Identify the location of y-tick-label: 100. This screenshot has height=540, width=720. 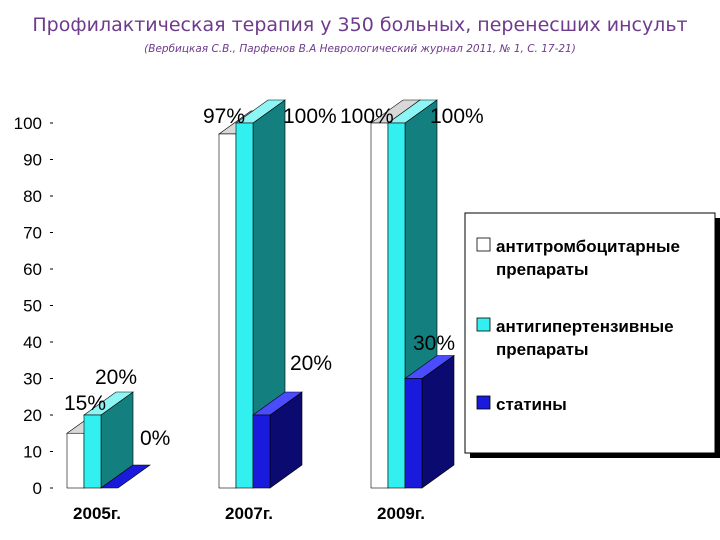
(28, 123).